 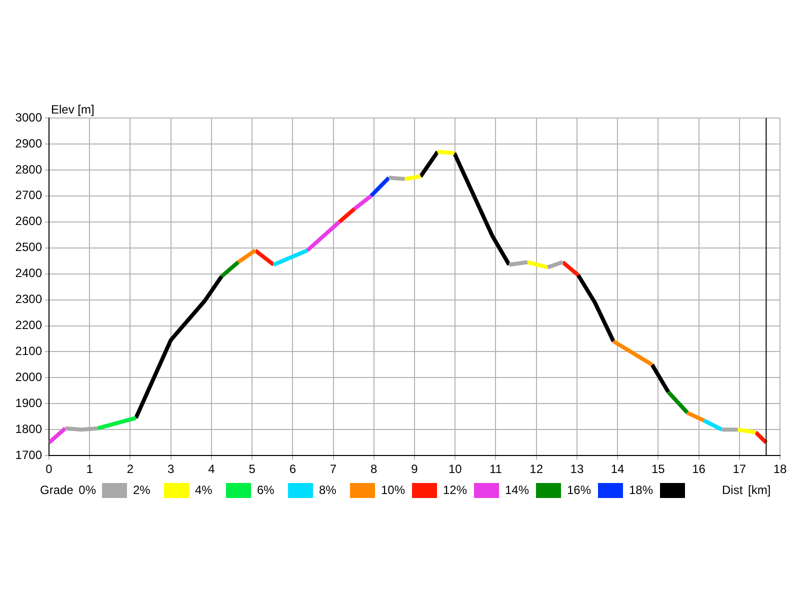 What do you see at coordinates (641, 490) in the screenshot?
I see `legend-label: 18%` at bounding box center [641, 490].